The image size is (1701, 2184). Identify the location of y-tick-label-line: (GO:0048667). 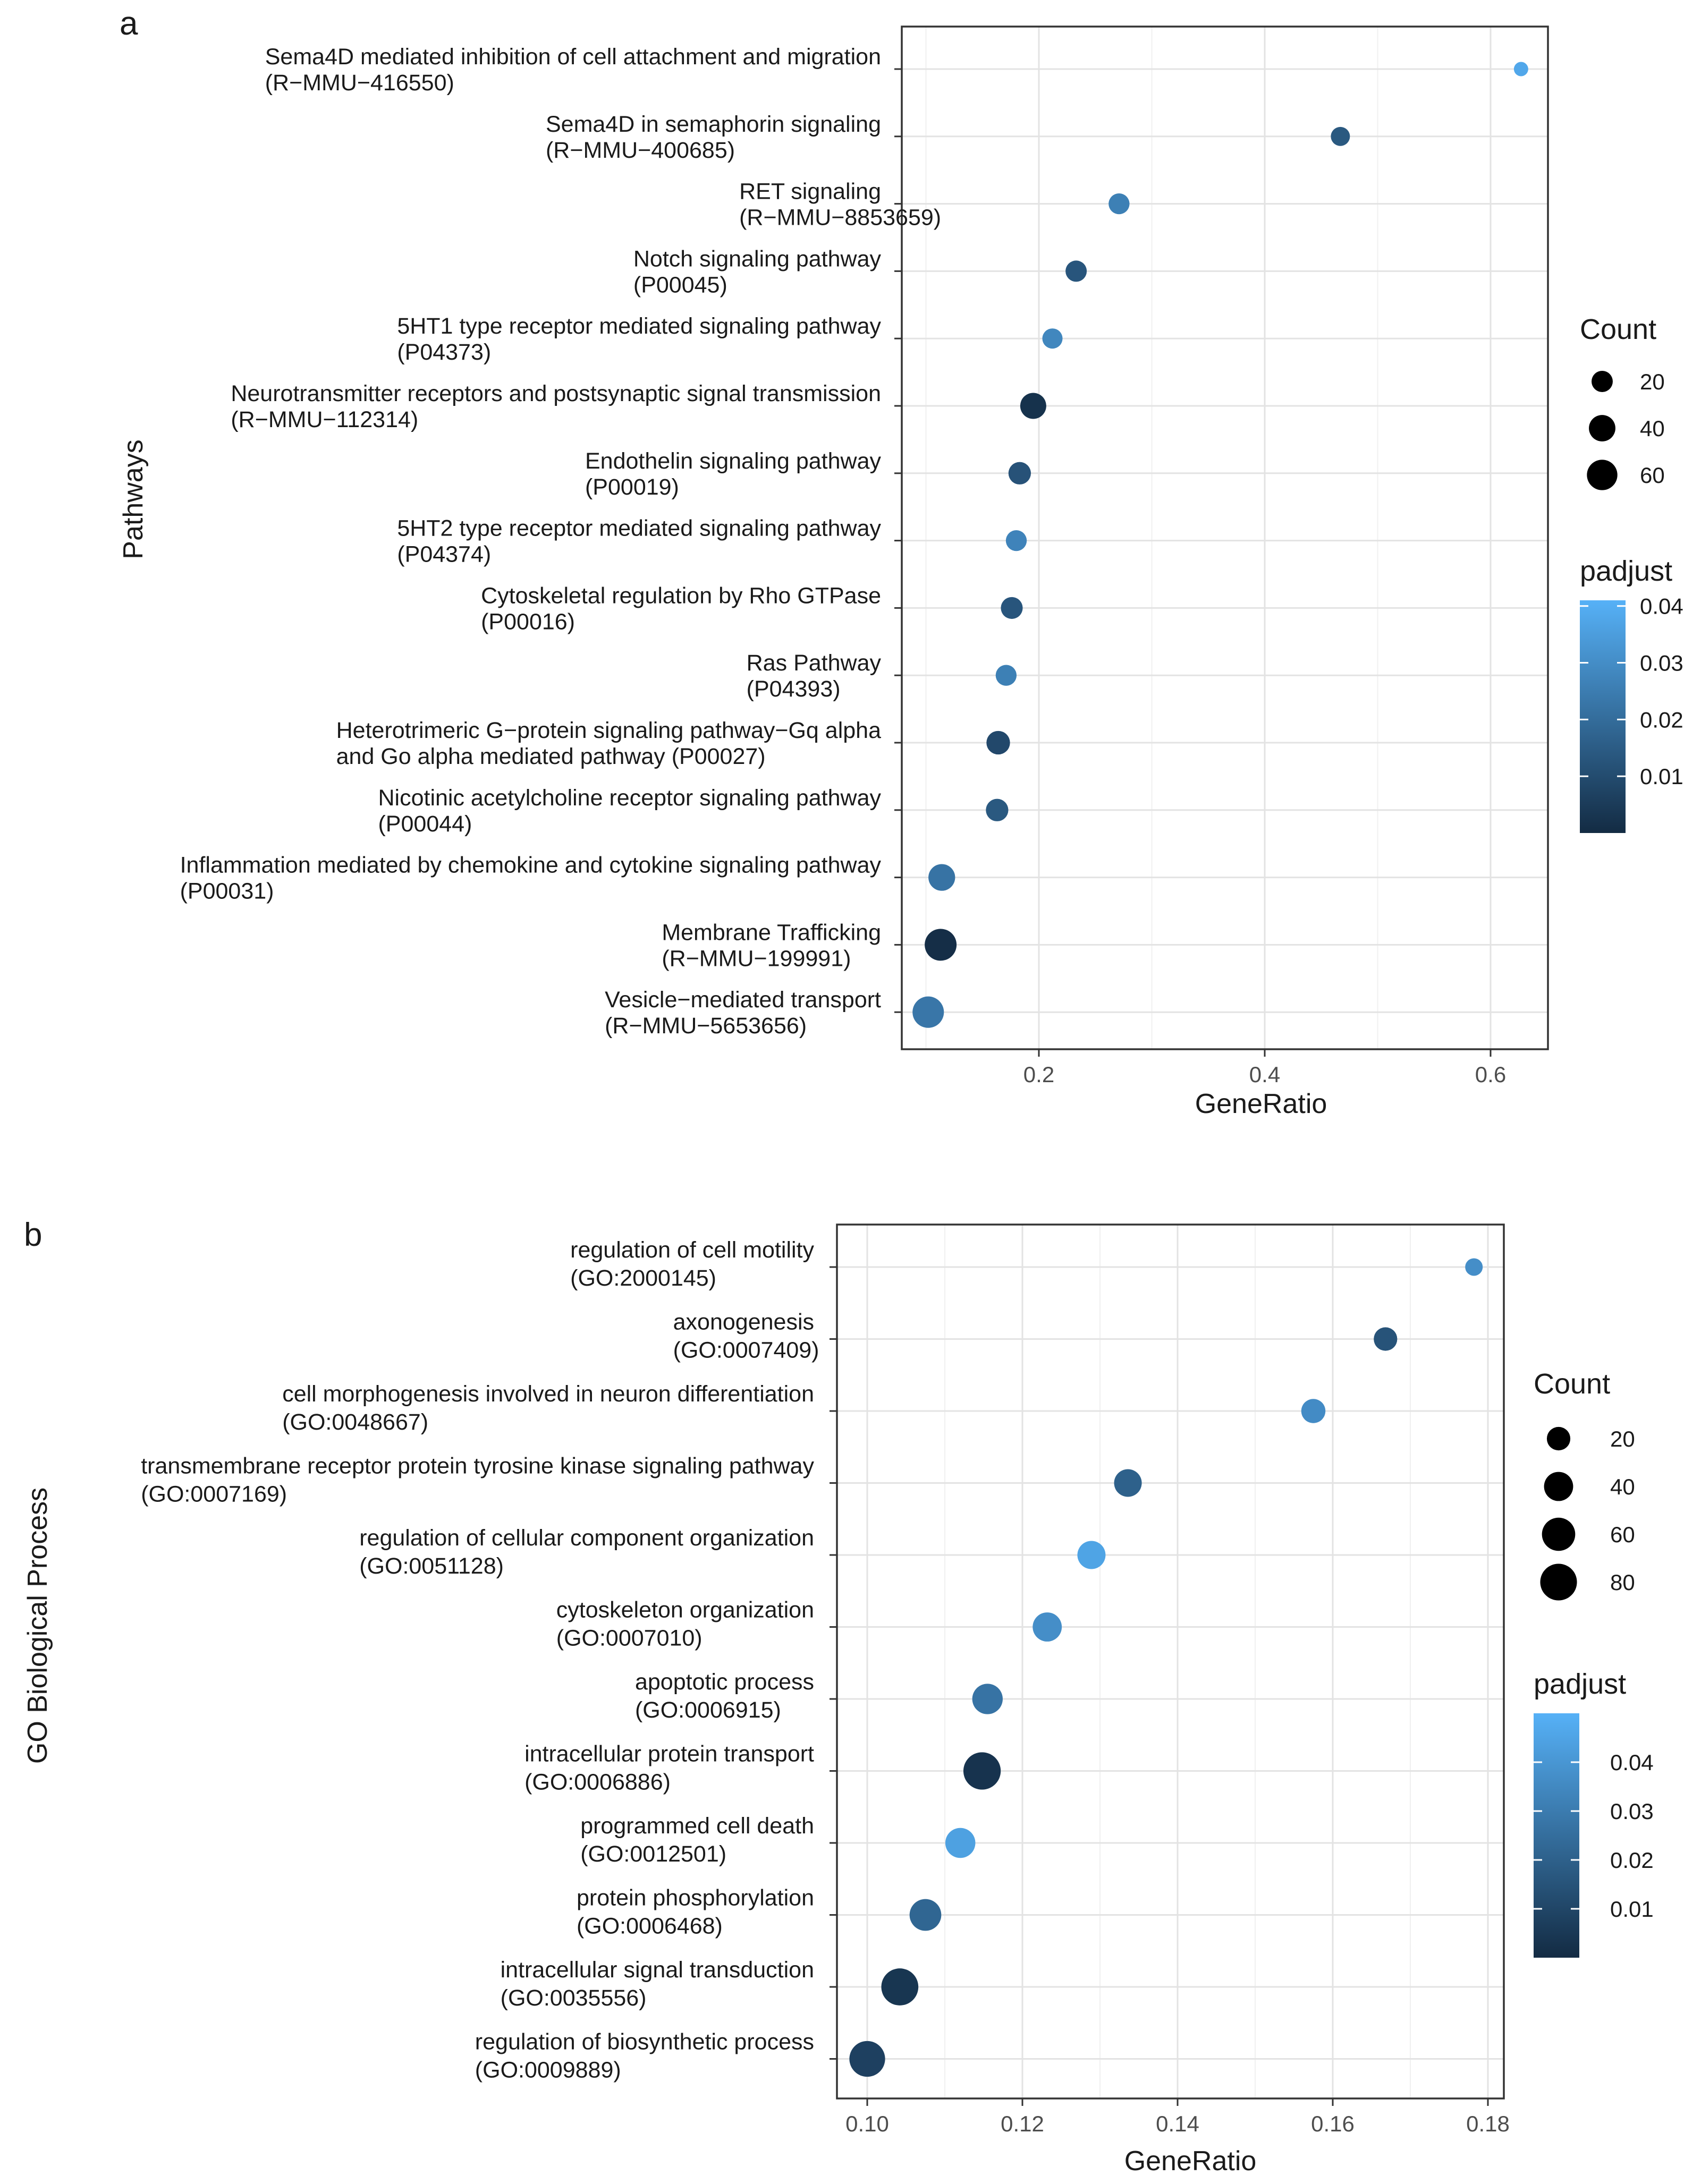
(355, 1422).